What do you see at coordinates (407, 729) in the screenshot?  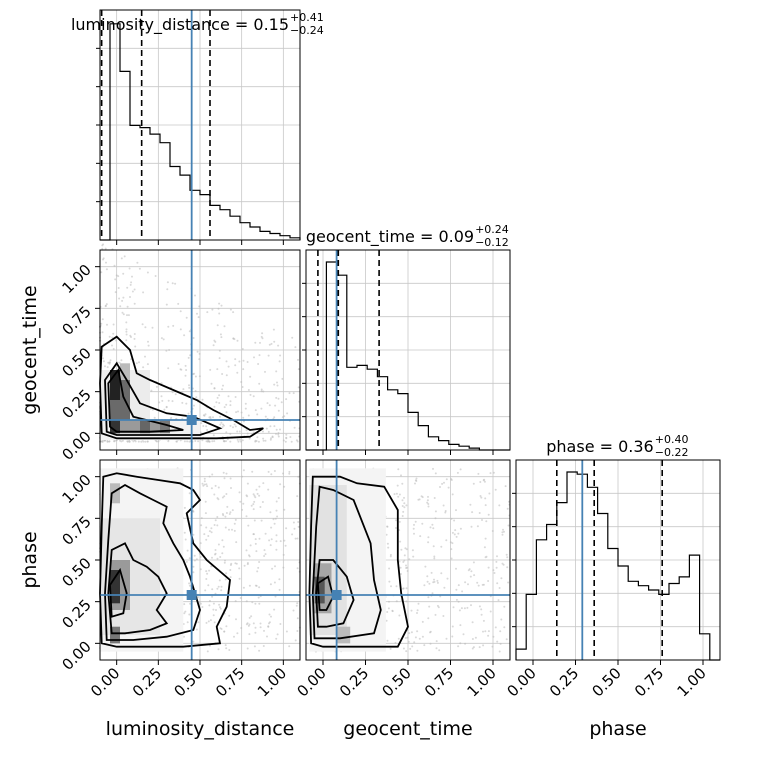 I see `x-axis-label: geocent_time` at bounding box center [407, 729].